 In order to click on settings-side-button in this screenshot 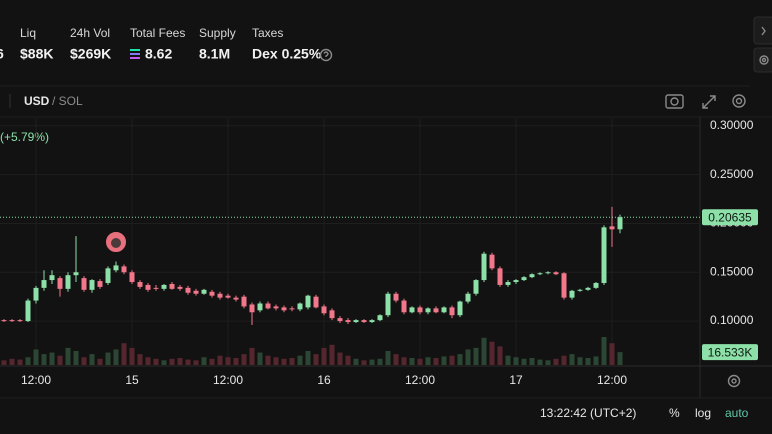, I will do `click(762, 60)`.